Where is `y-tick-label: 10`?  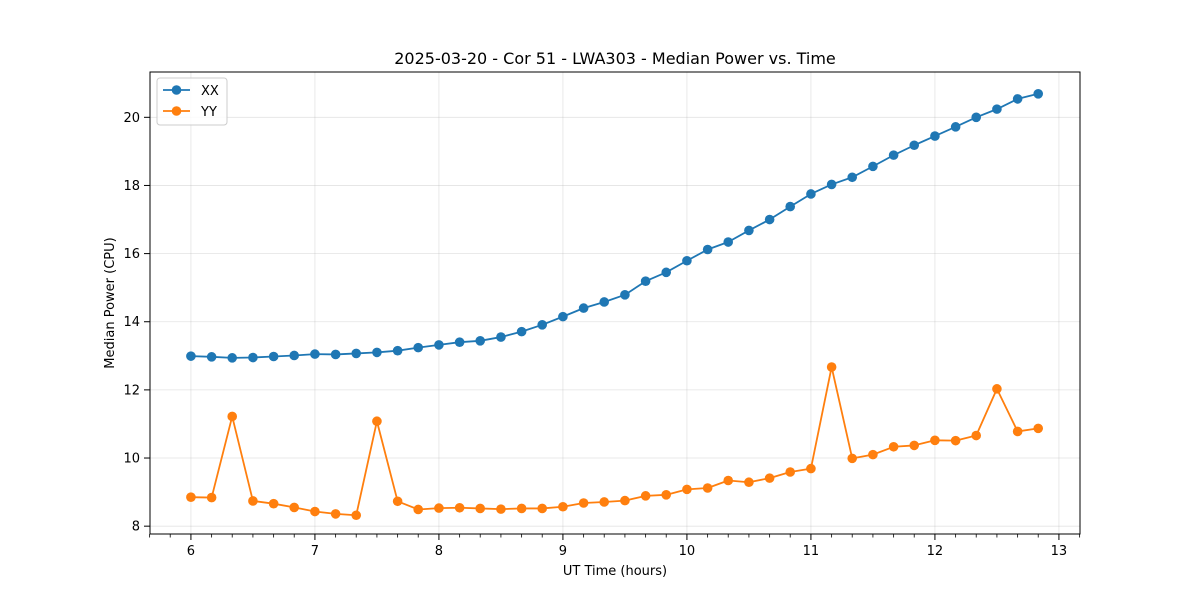 y-tick-label: 10 is located at coordinates (131, 459).